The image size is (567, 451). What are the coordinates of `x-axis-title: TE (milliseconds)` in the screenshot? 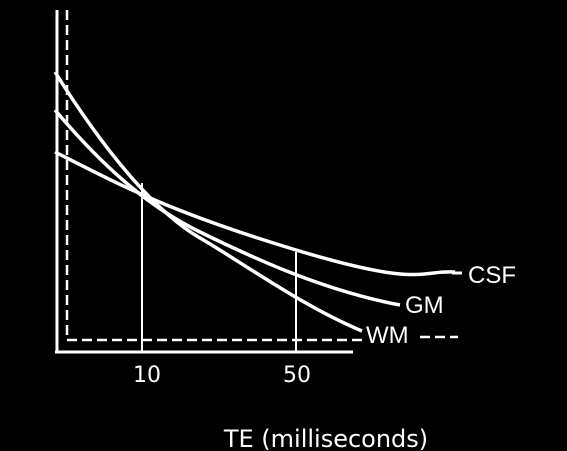 It's located at (325, 438).